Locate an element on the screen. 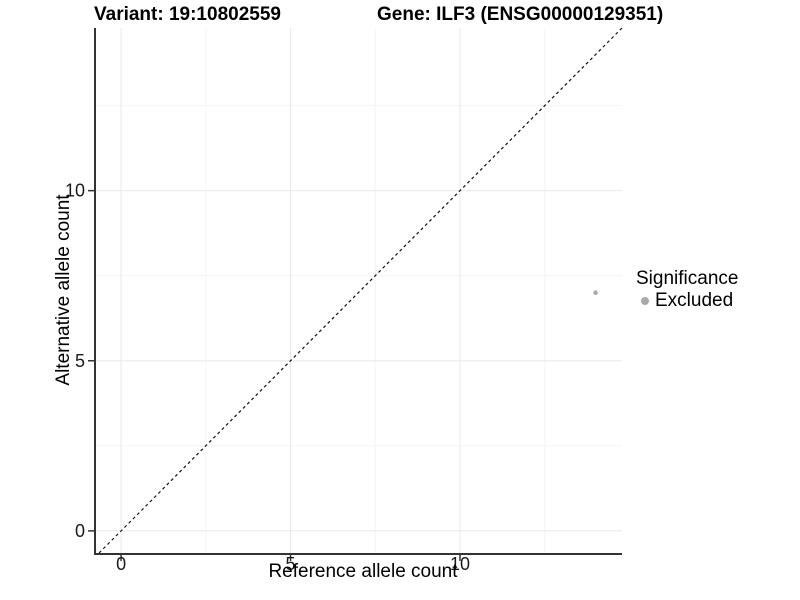  legend-key-dot-icon is located at coordinates (645, 300).